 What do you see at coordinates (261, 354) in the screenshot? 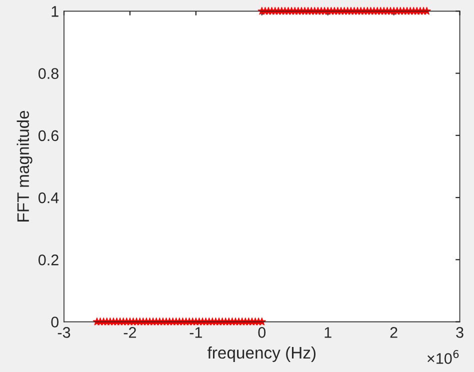
I see `x-axis-title: frequency (Hz)` at bounding box center [261, 354].